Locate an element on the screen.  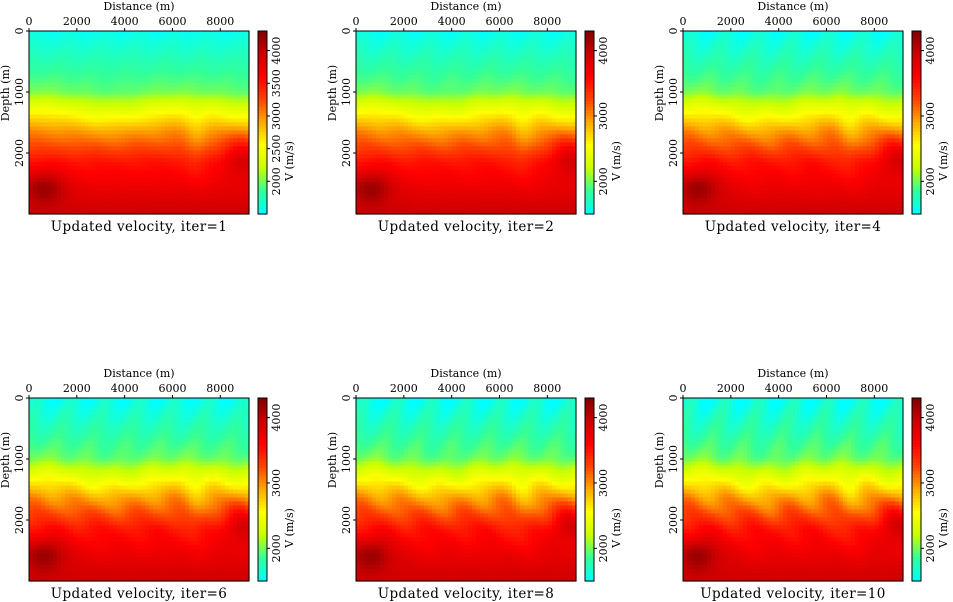
x-tick-label: 2000 is located at coordinates (77, 21).